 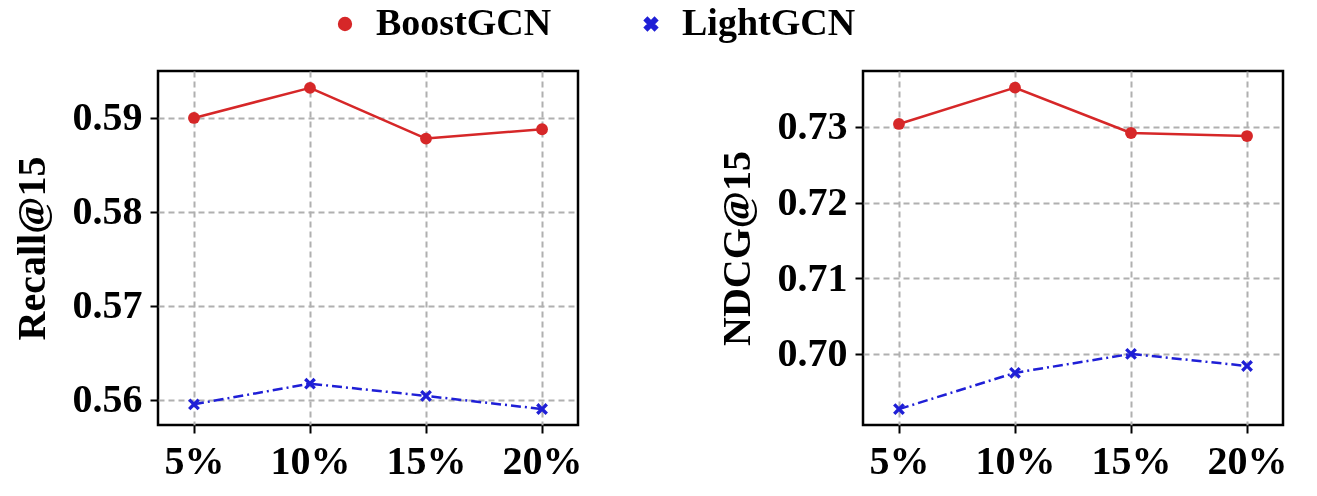 What do you see at coordinates (812, 126) in the screenshot?
I see `y-tick-label: 0.73` at bounding box center [812, 126].